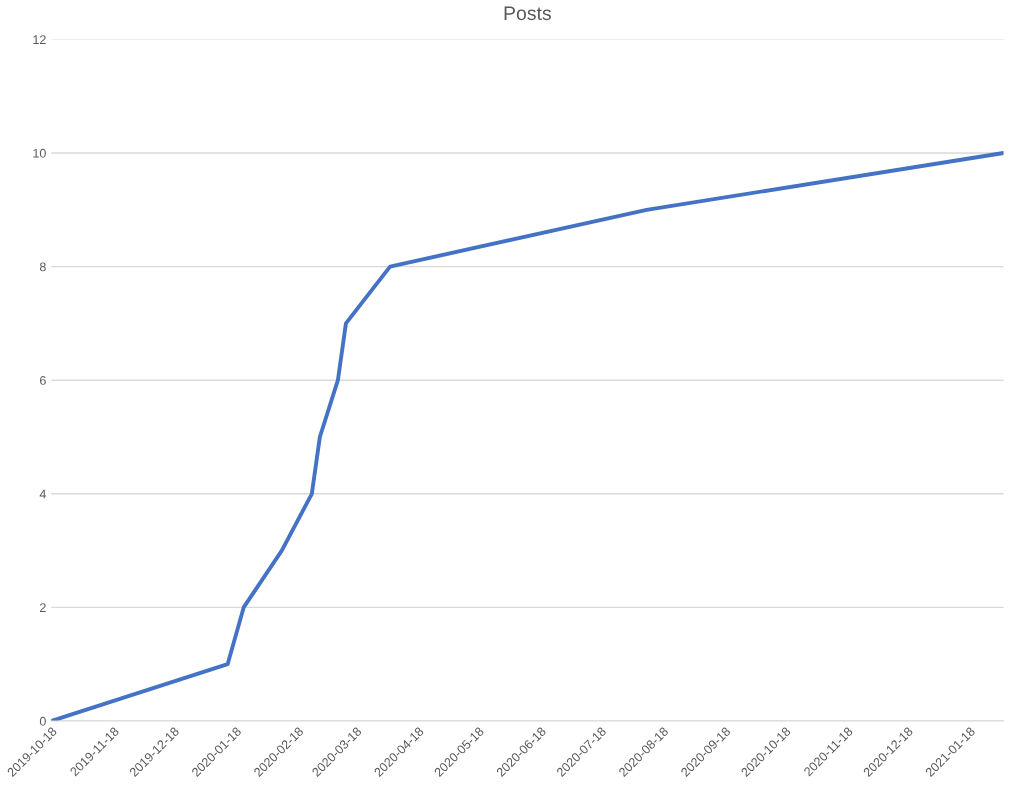  I want to click on chart-title: Posts, so click(527, 13).